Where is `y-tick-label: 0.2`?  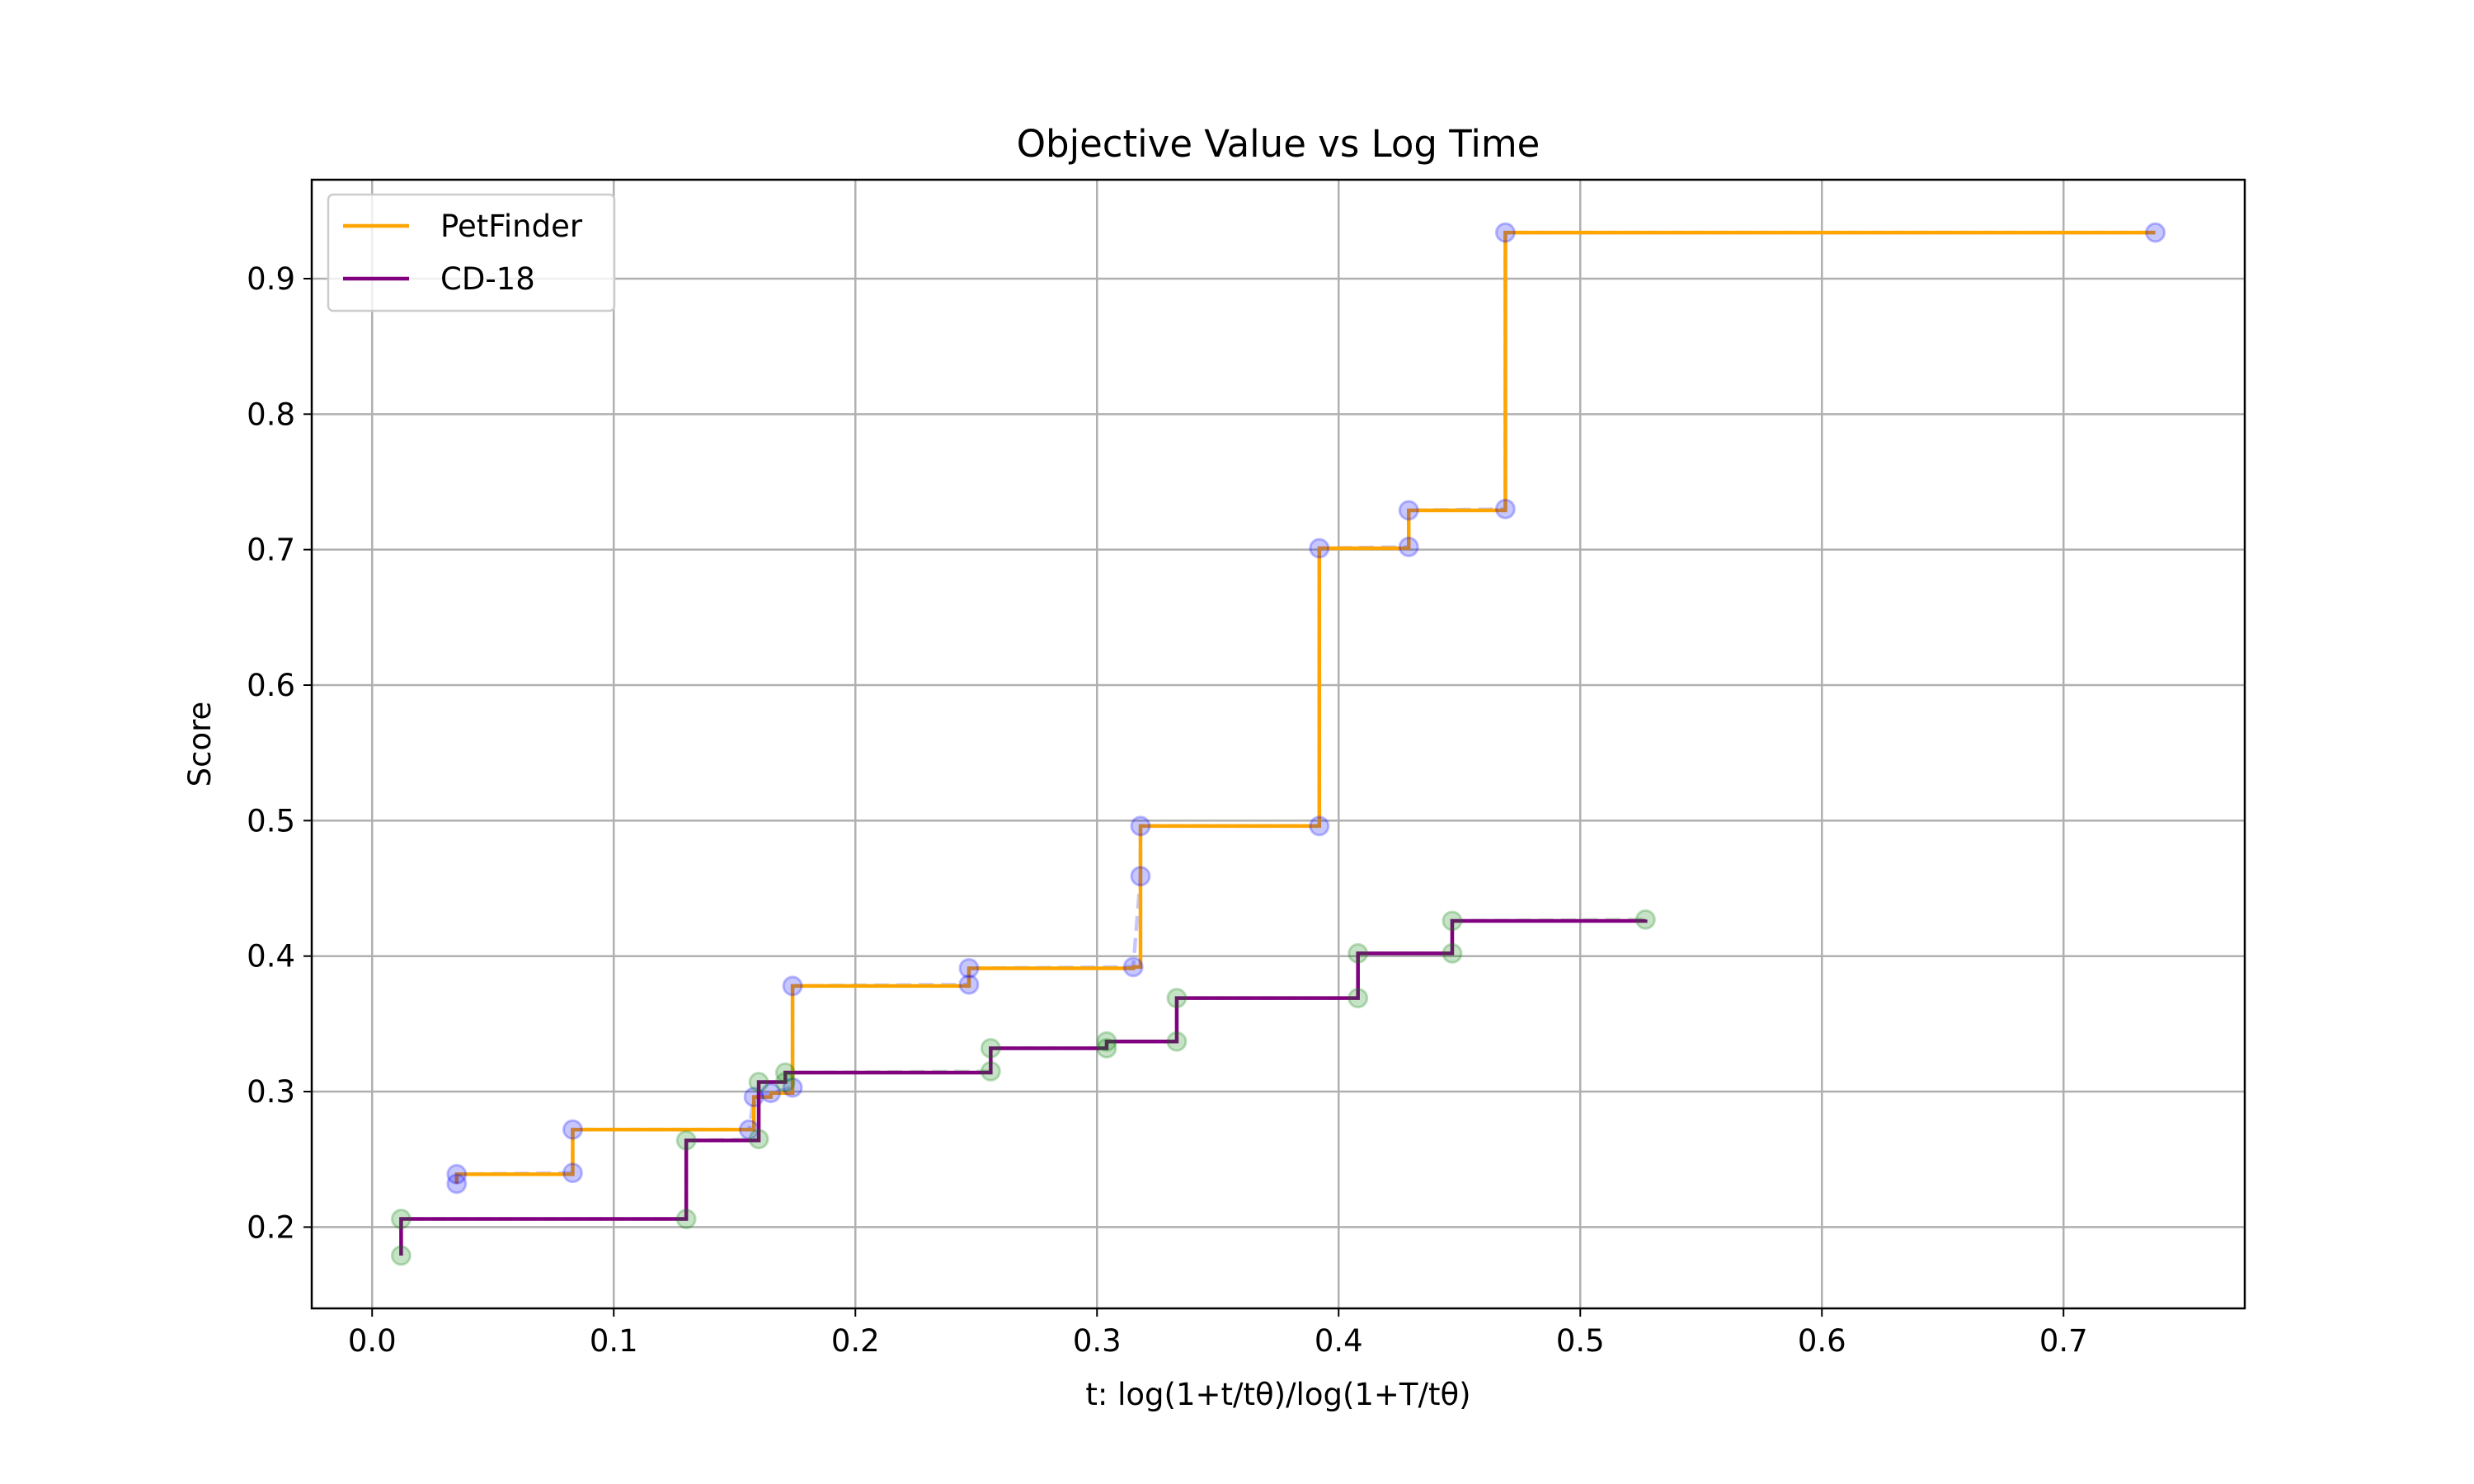
y-tick-label: 0.2 is located at coordinates (271, 1227).